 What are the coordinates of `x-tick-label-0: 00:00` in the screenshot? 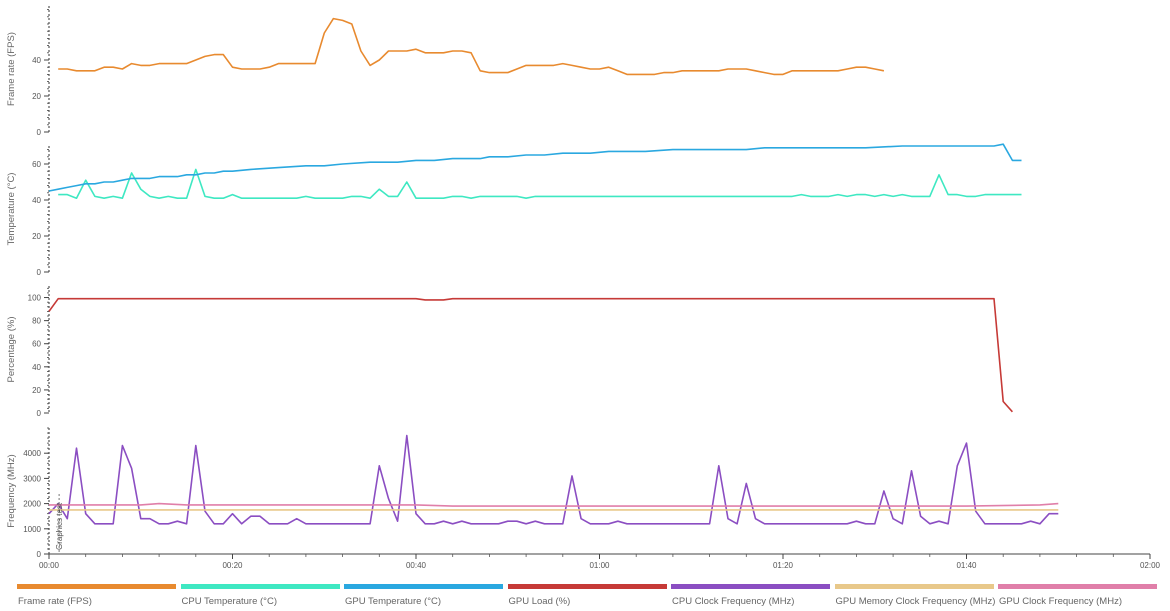 It's located at (49, 565).